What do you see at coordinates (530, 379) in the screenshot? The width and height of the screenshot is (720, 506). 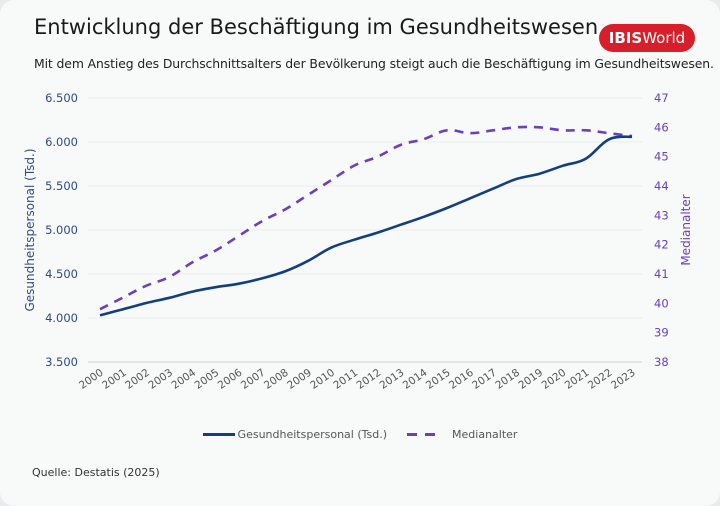 I see `x-tick-label: 2019` at bounding box center [530, 379].